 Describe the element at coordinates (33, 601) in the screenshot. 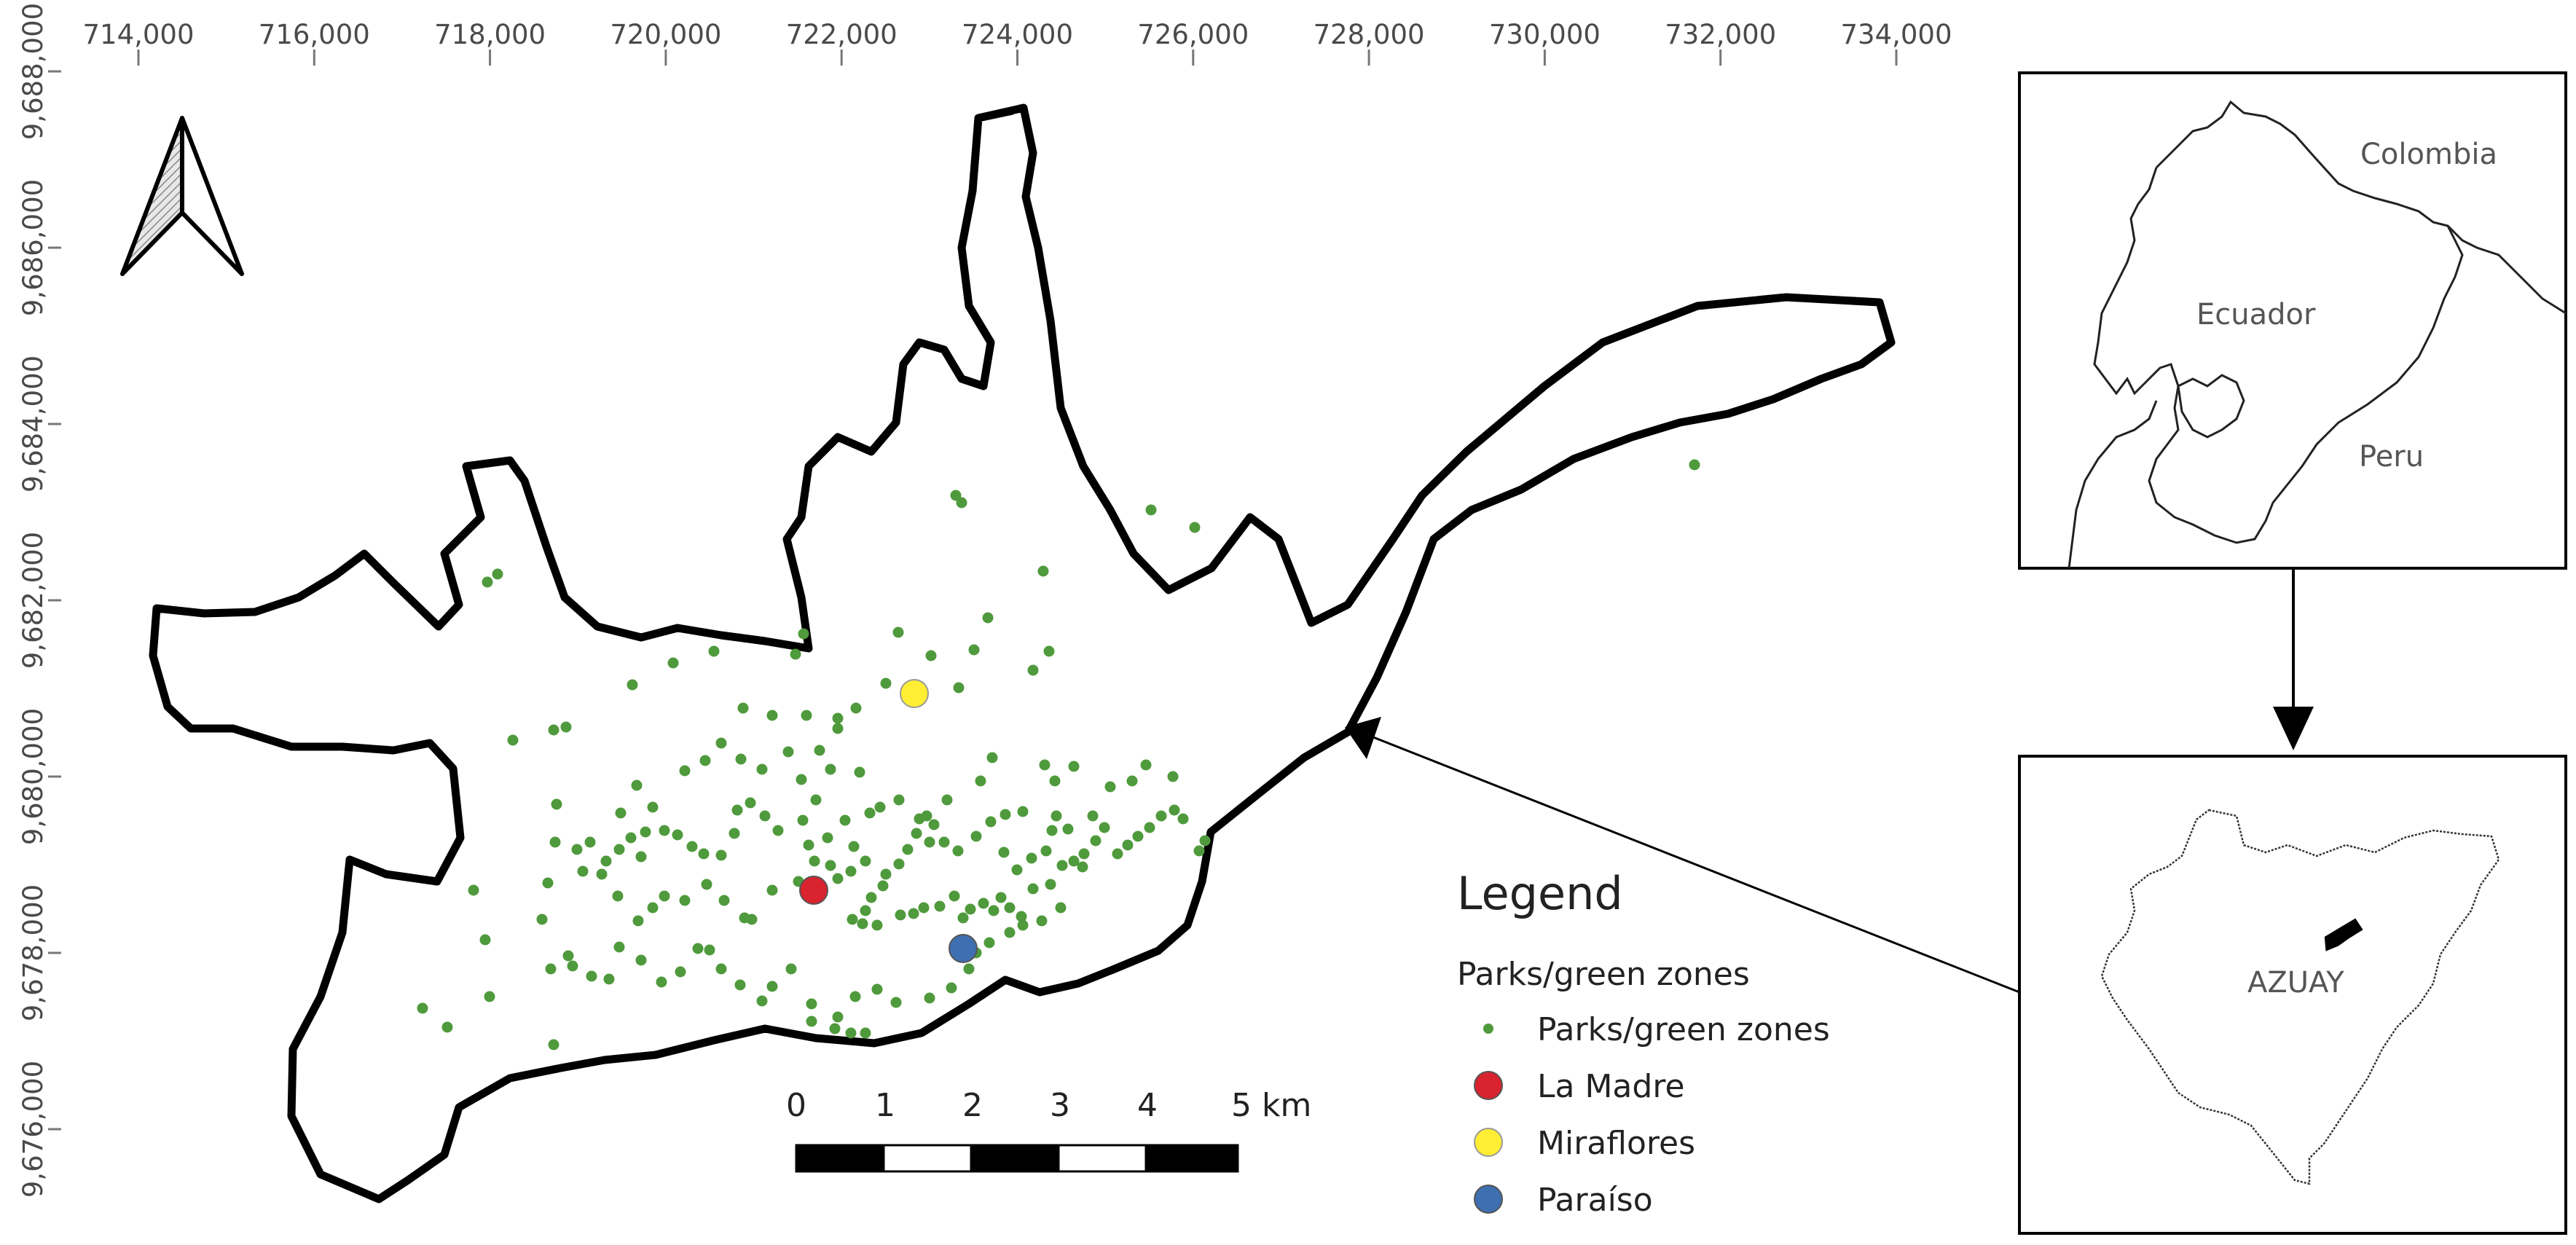

I see `y-tick-label: 9,682,000` at that location.